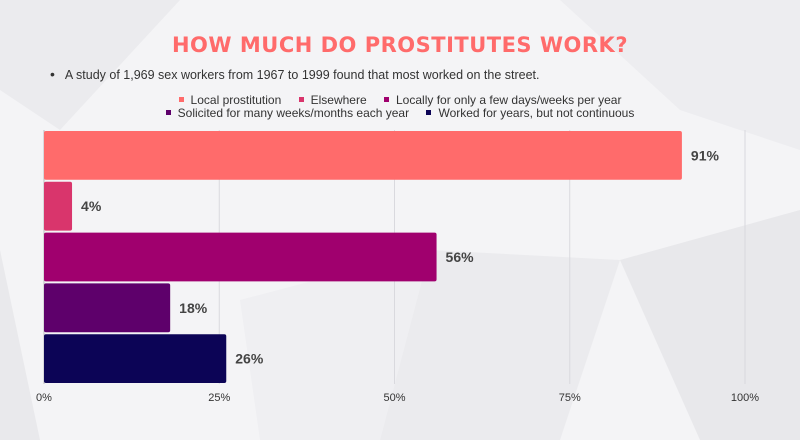 The image size is (800, 440). Describe the element at coordinates (249, 359) in the screenshot. I see `bar-value-label: 26%` at that location.